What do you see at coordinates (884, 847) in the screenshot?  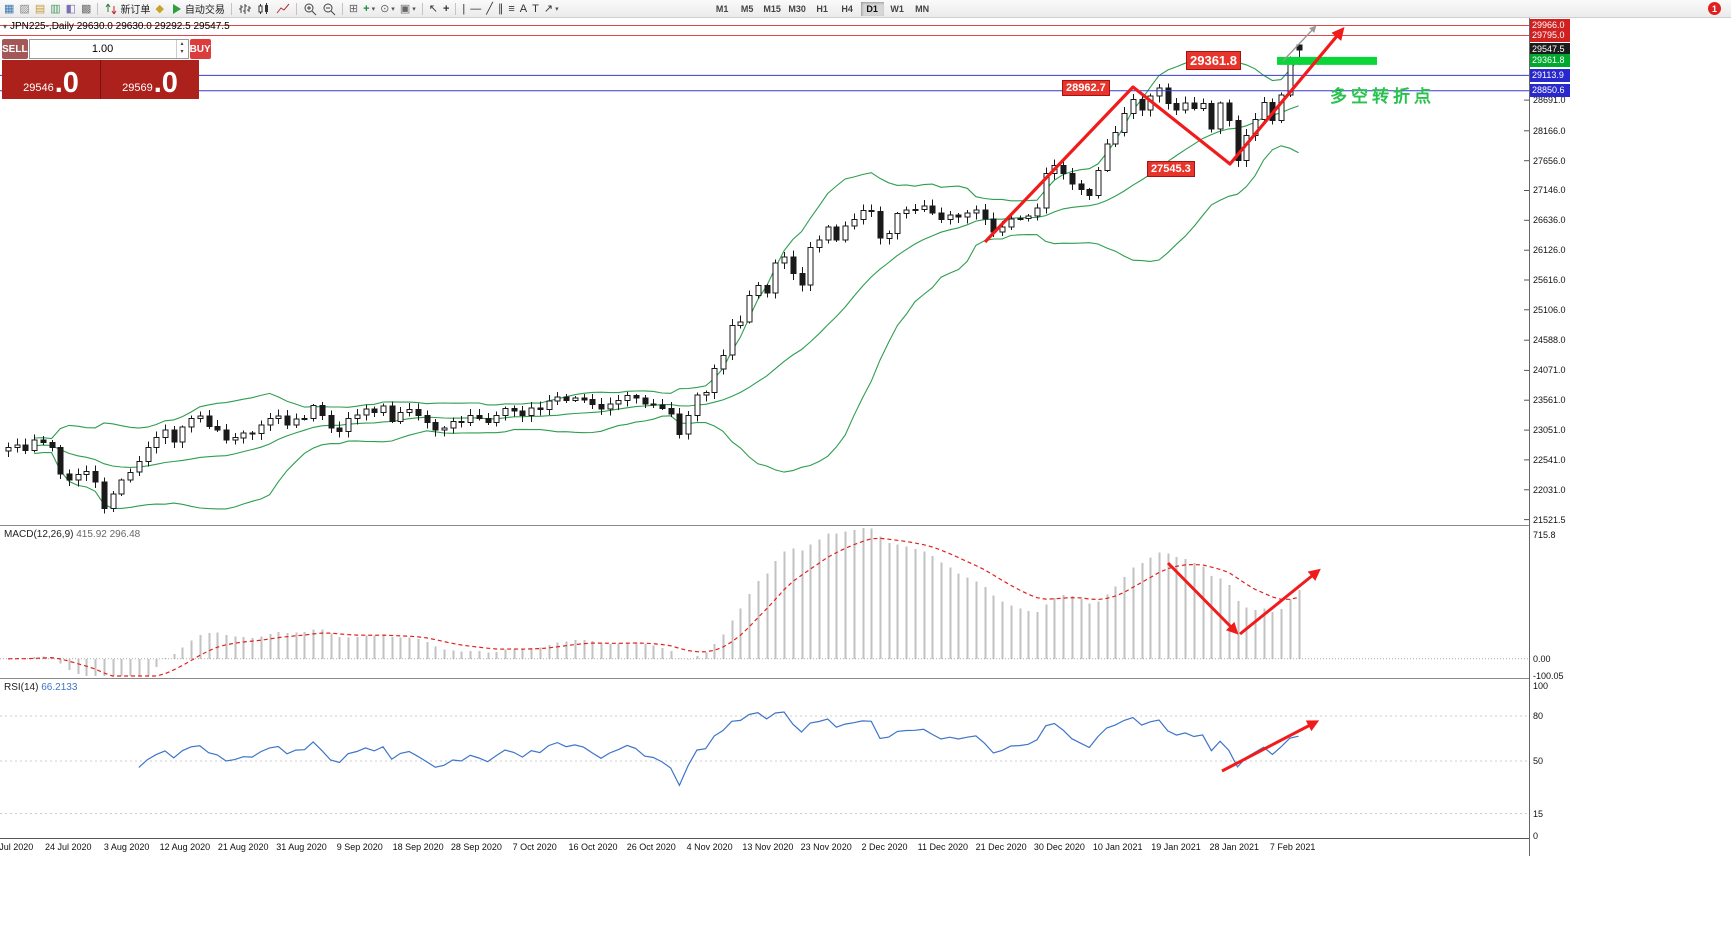 I see `date-label: 2 Dec 2020` at bounding box center [884, 847].